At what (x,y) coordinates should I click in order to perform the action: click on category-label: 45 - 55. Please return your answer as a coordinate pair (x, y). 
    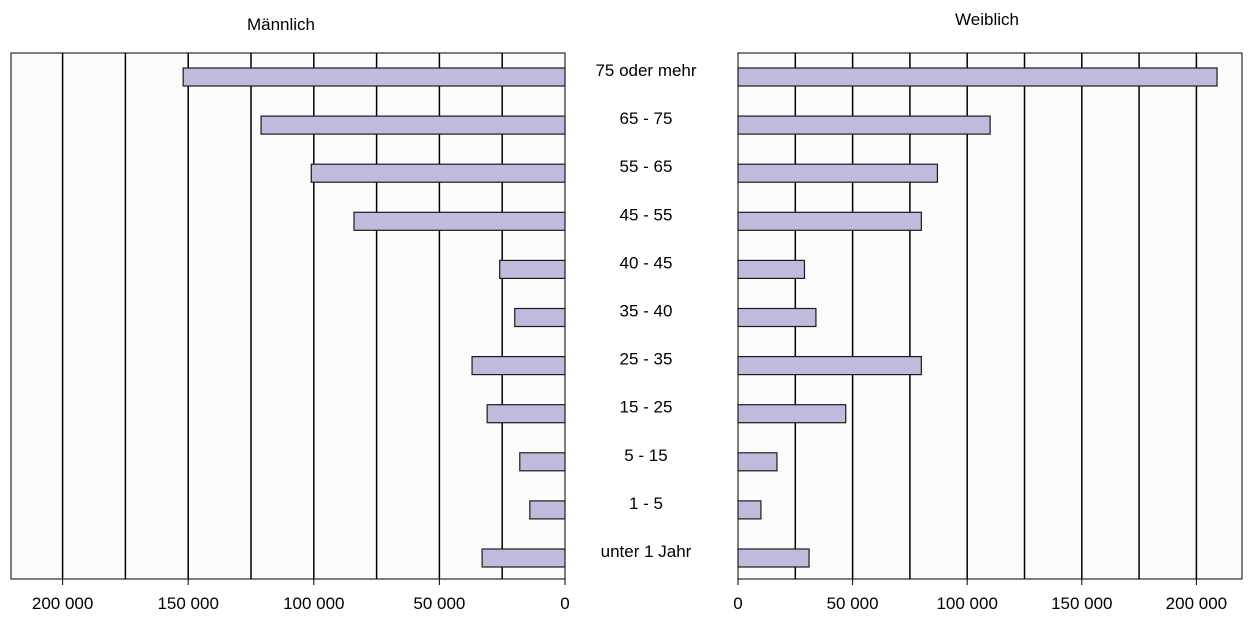
    Looking at the image, I should click on (646, 214).